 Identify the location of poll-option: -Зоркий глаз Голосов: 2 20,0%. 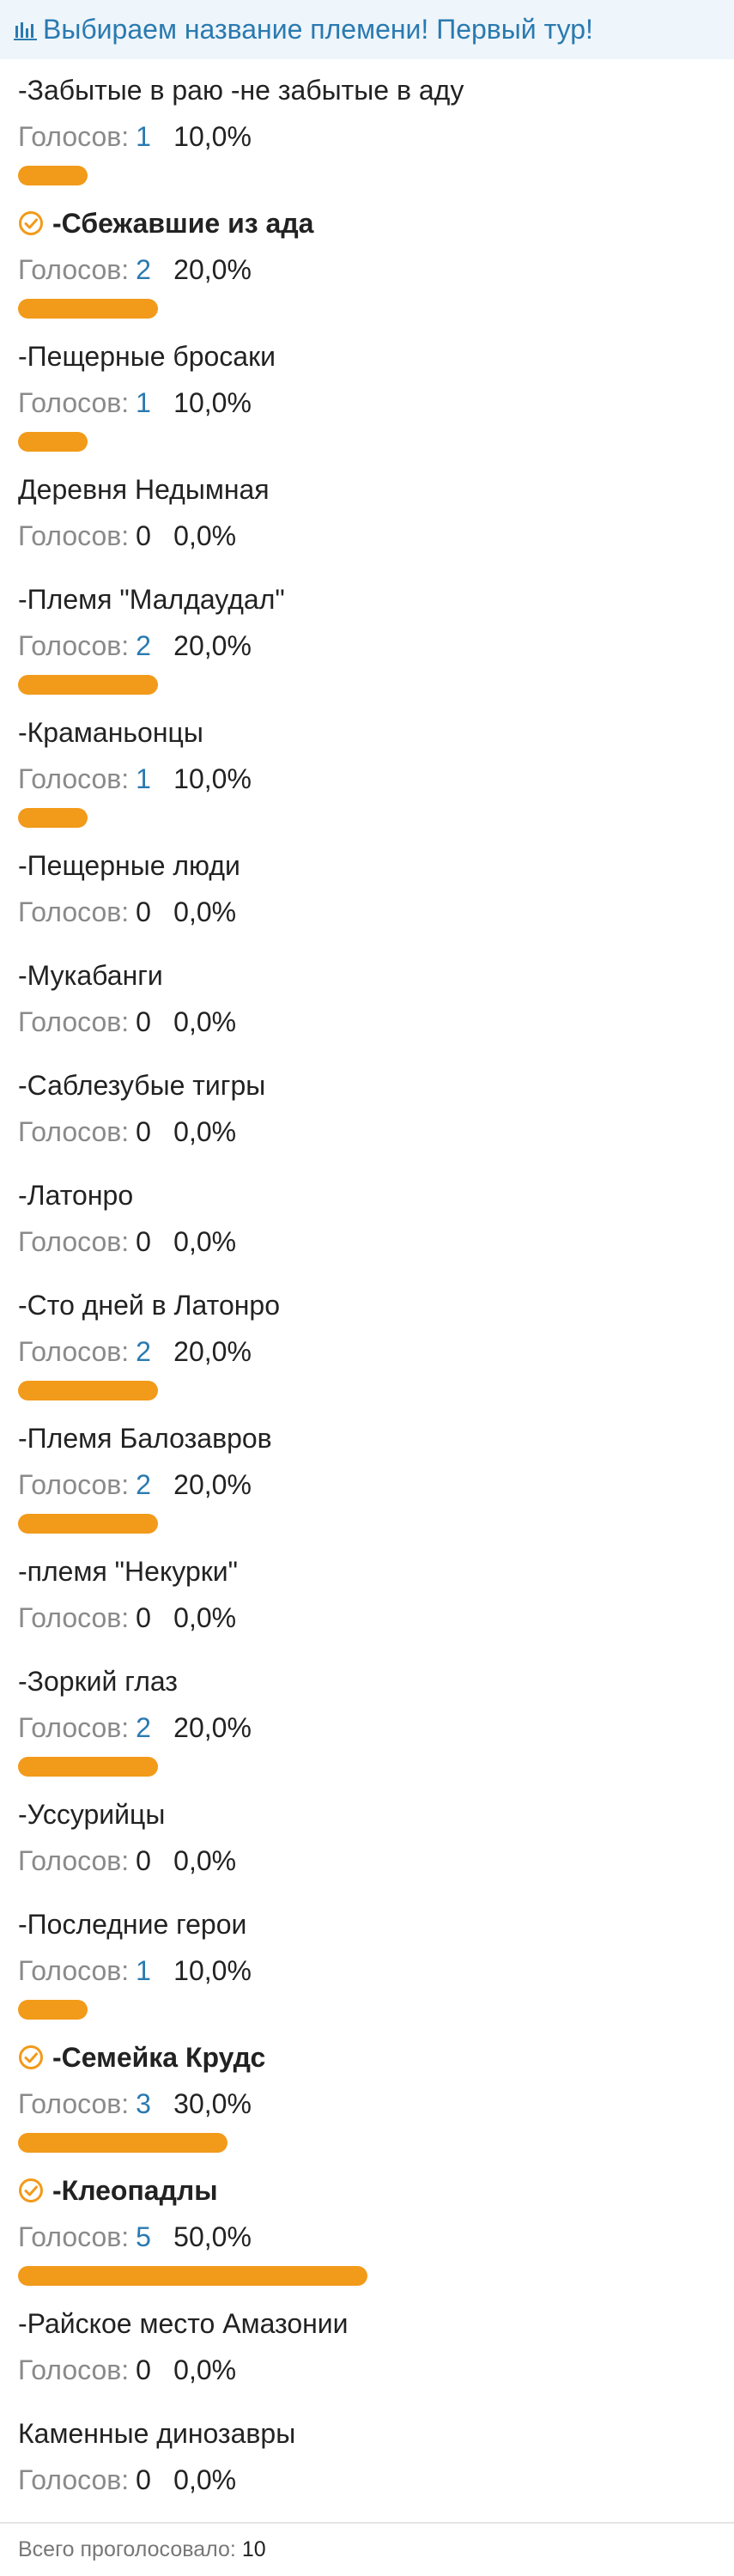
(367, 1725).